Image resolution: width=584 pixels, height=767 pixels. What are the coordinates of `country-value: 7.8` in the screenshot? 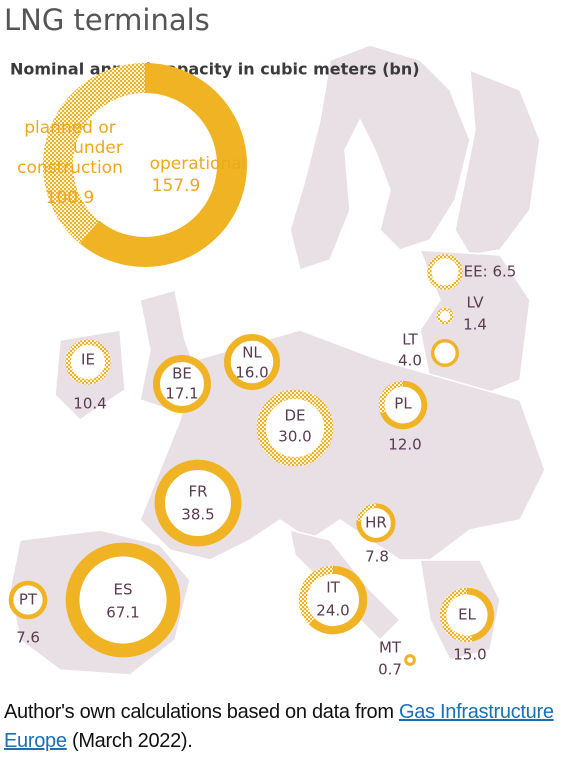 It's located at (377, 557).